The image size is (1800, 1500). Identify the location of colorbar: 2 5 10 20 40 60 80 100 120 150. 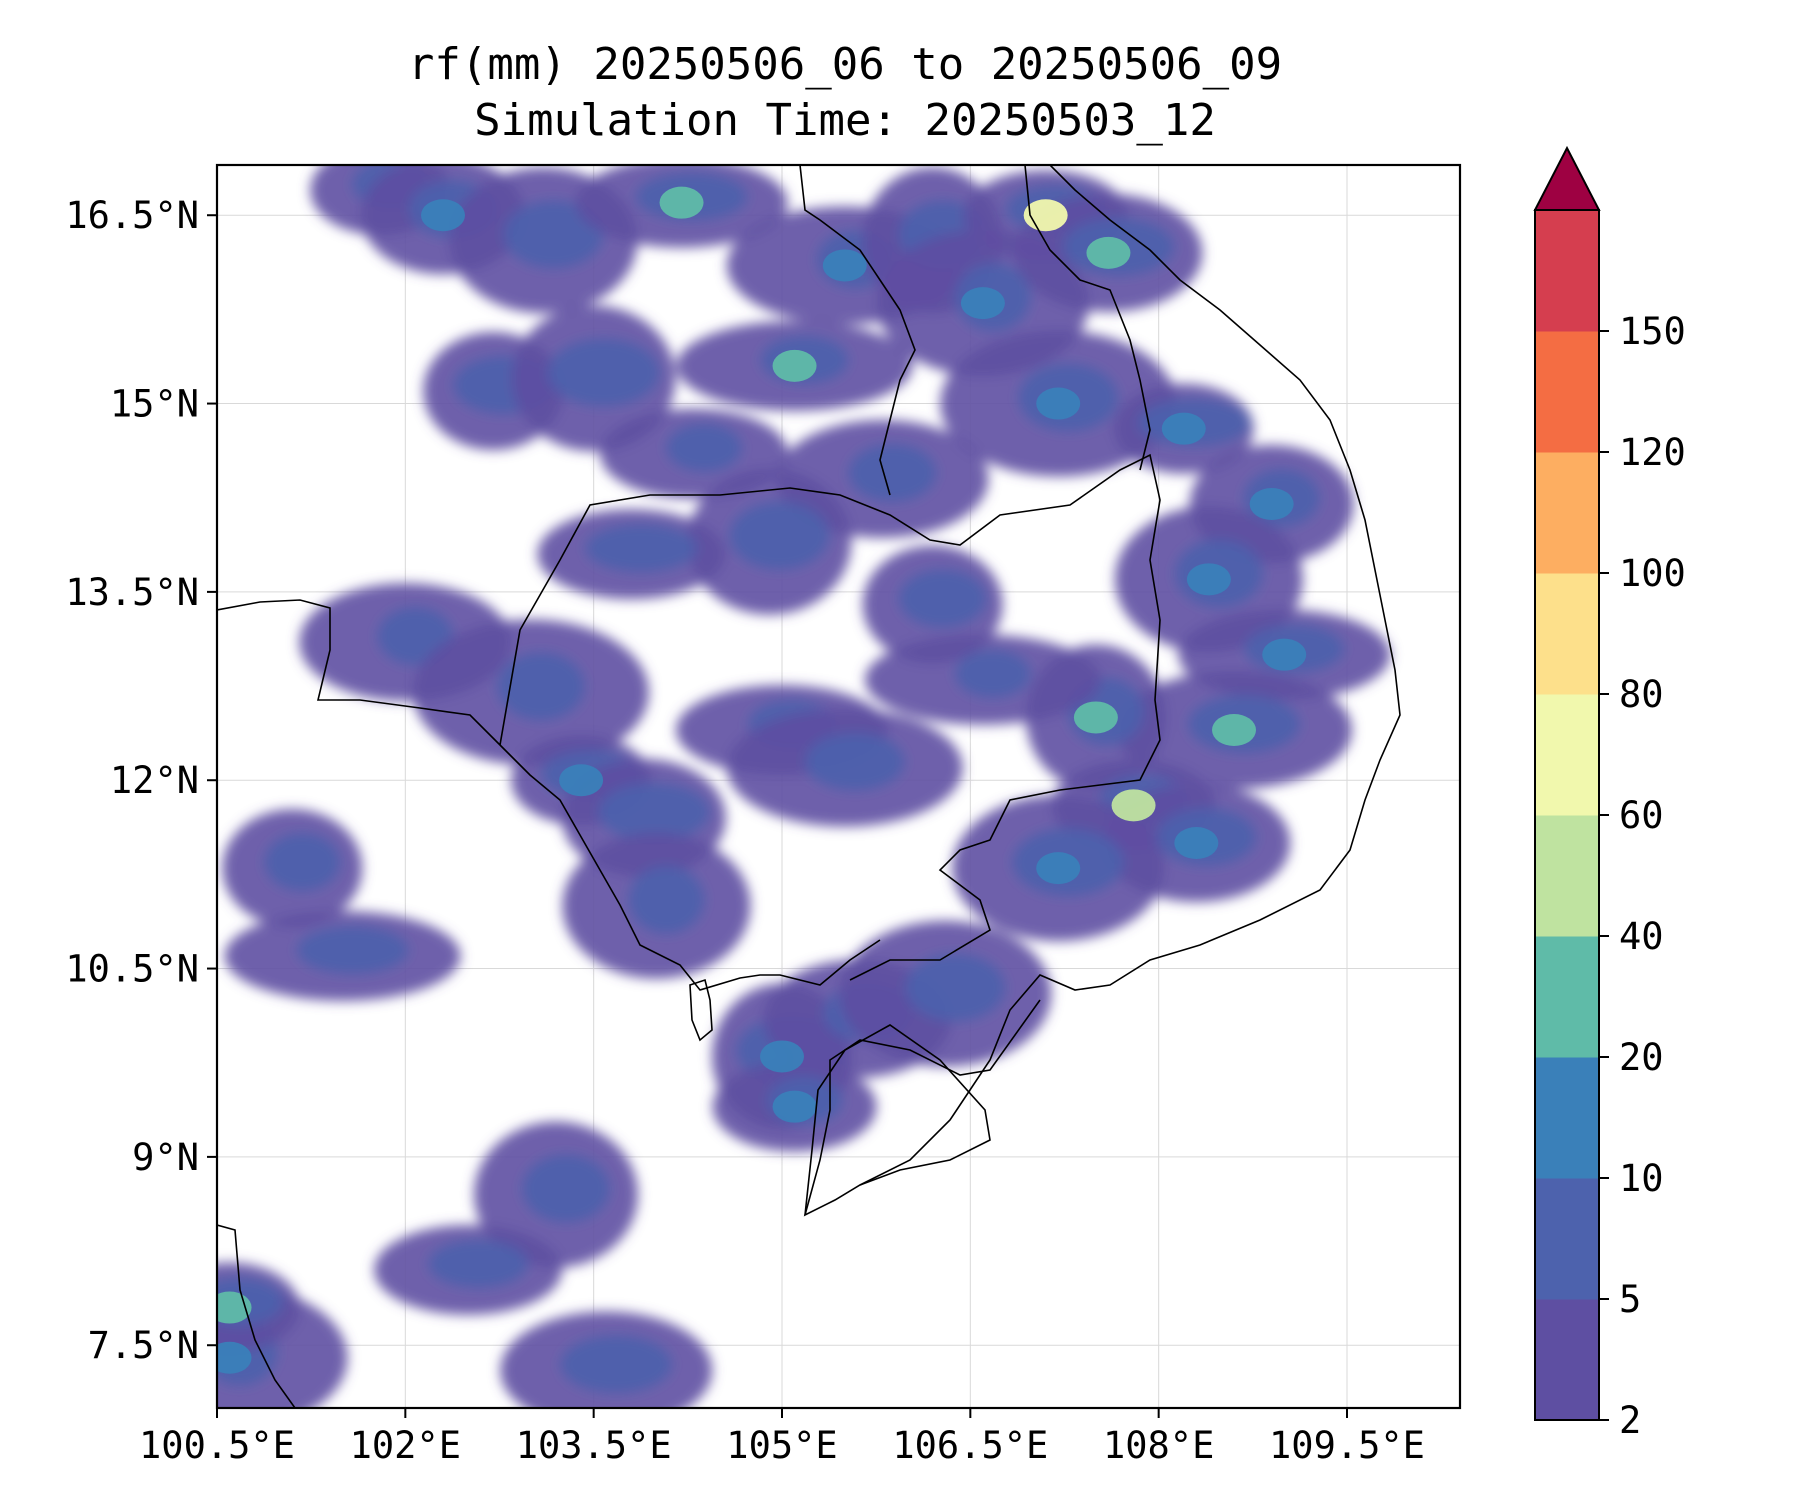
(1609, 793).